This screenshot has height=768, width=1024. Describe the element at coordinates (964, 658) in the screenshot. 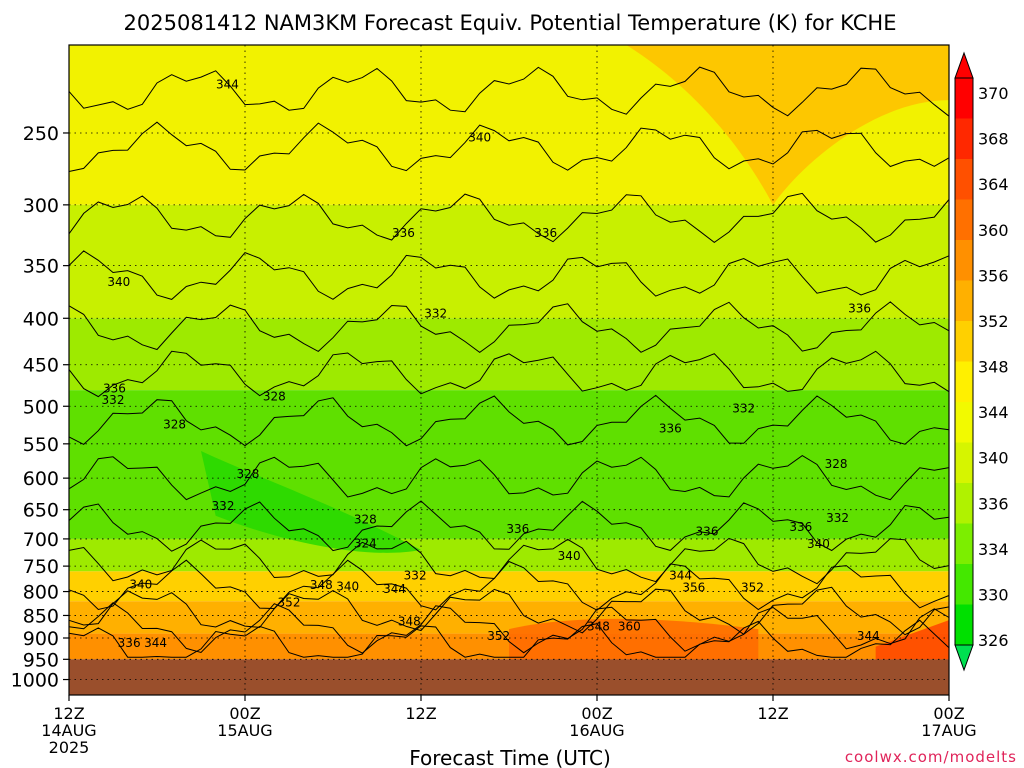

I see `colorbar-min-arrow` at that location.